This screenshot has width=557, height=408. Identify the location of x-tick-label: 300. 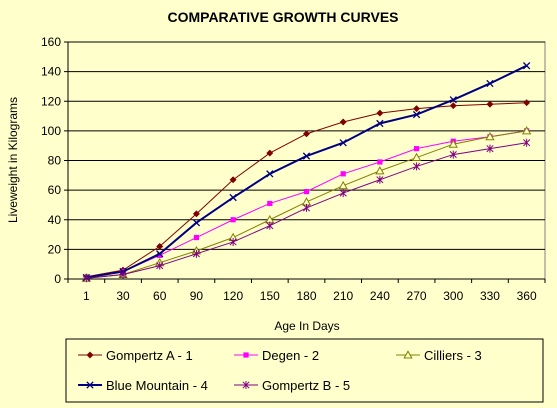
(453, 296).